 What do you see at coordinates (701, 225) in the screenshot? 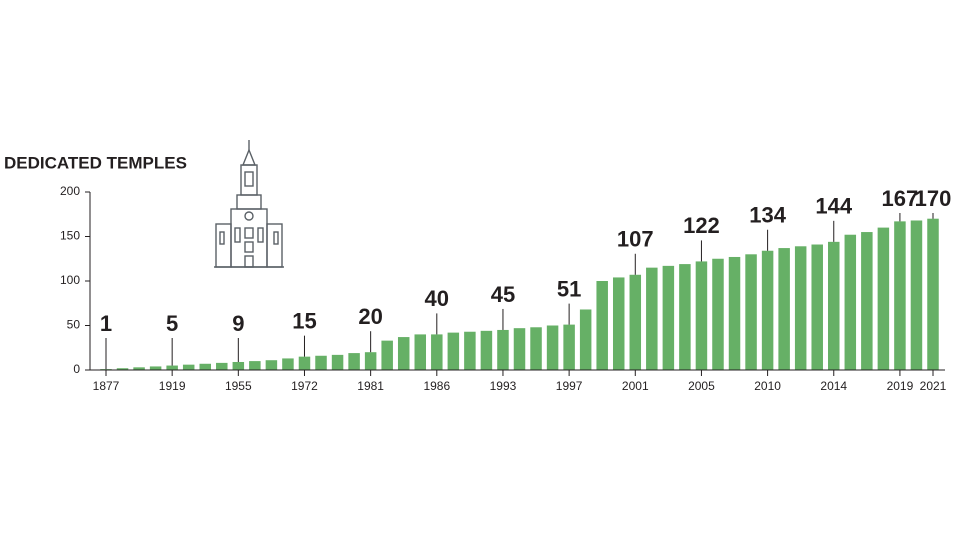
I see `value-label: 122` at bounding box center [701, 225].